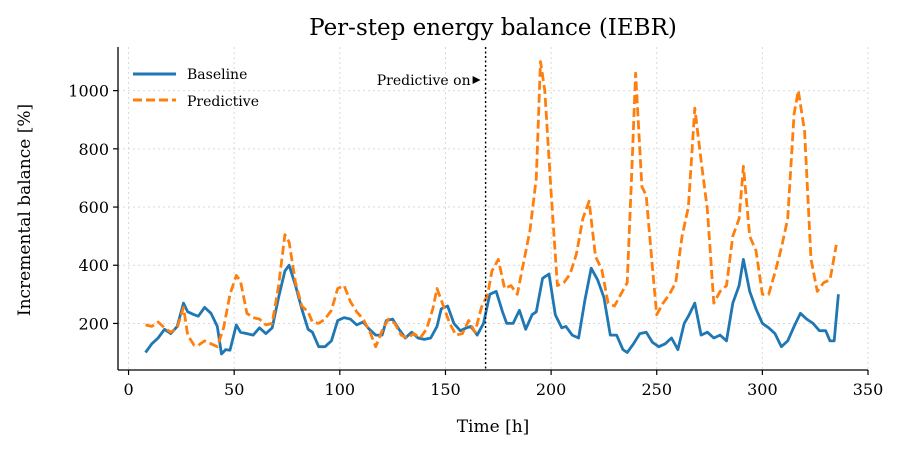 This screenshot has width=902, height=452. What do you see at coordinates (234, 389) in the screenshot?
I see `x-tick-label-1: 50` at bounding box center [234, 389].